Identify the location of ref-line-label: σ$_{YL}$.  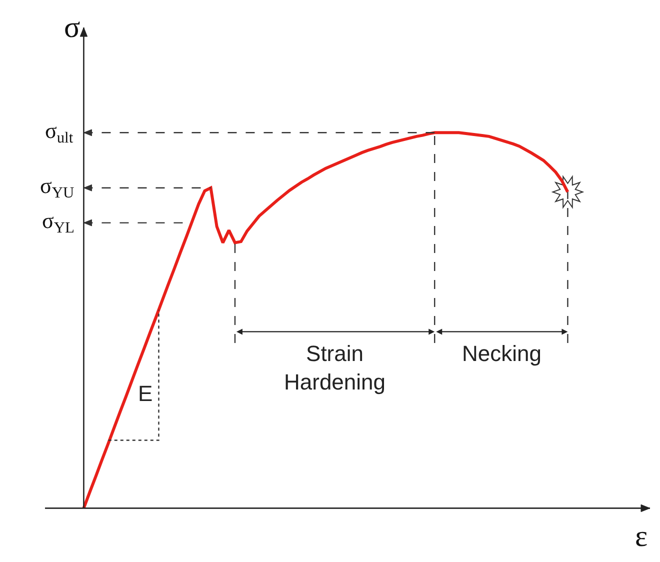
(58, 222).